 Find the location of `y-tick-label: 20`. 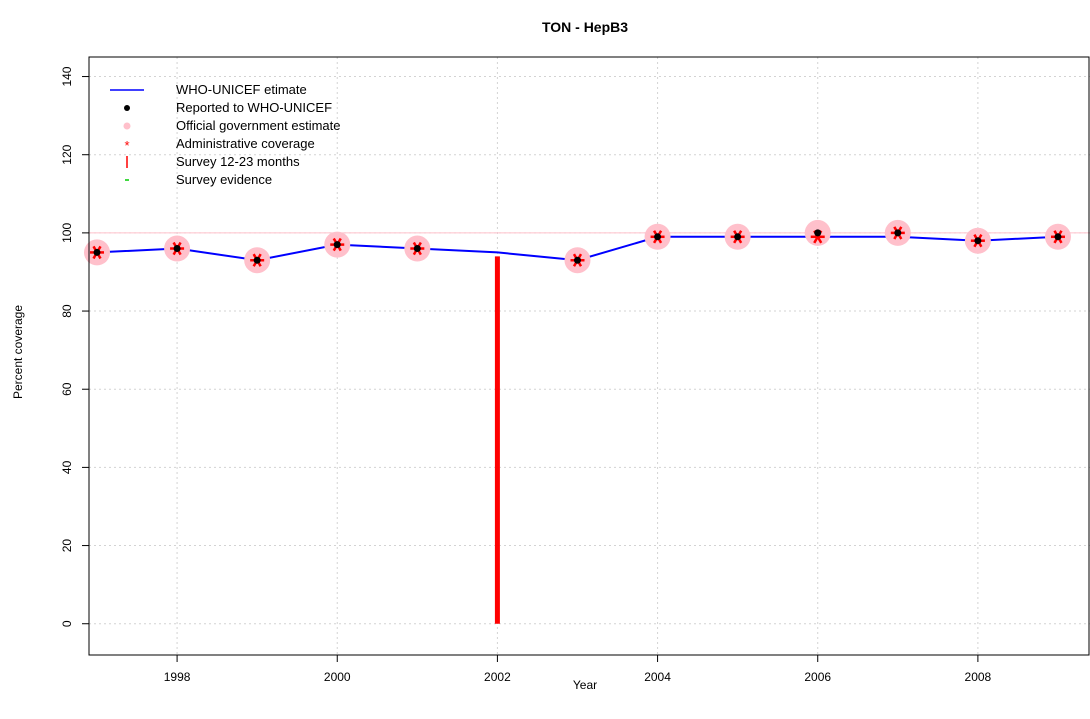

y-tick-label: 20 is located at coordinates (67, 546).